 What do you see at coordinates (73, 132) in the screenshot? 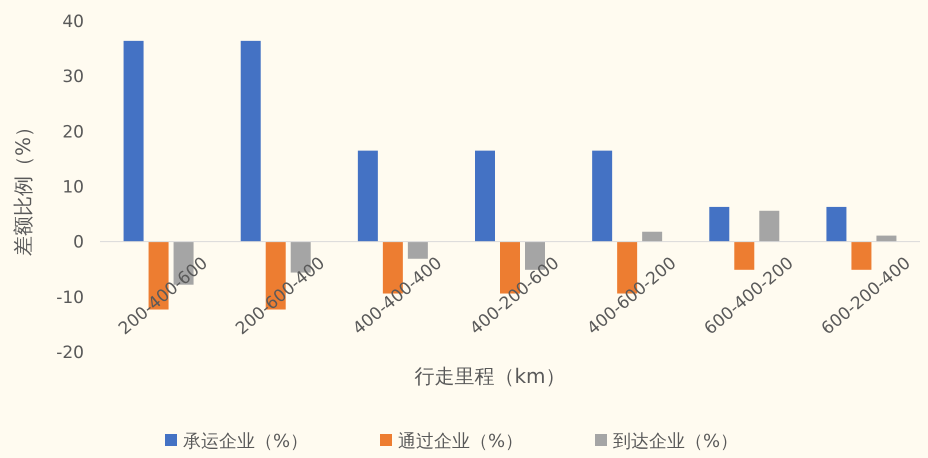
I see `y-tick-label: 20` at bounding box center [73, 132].